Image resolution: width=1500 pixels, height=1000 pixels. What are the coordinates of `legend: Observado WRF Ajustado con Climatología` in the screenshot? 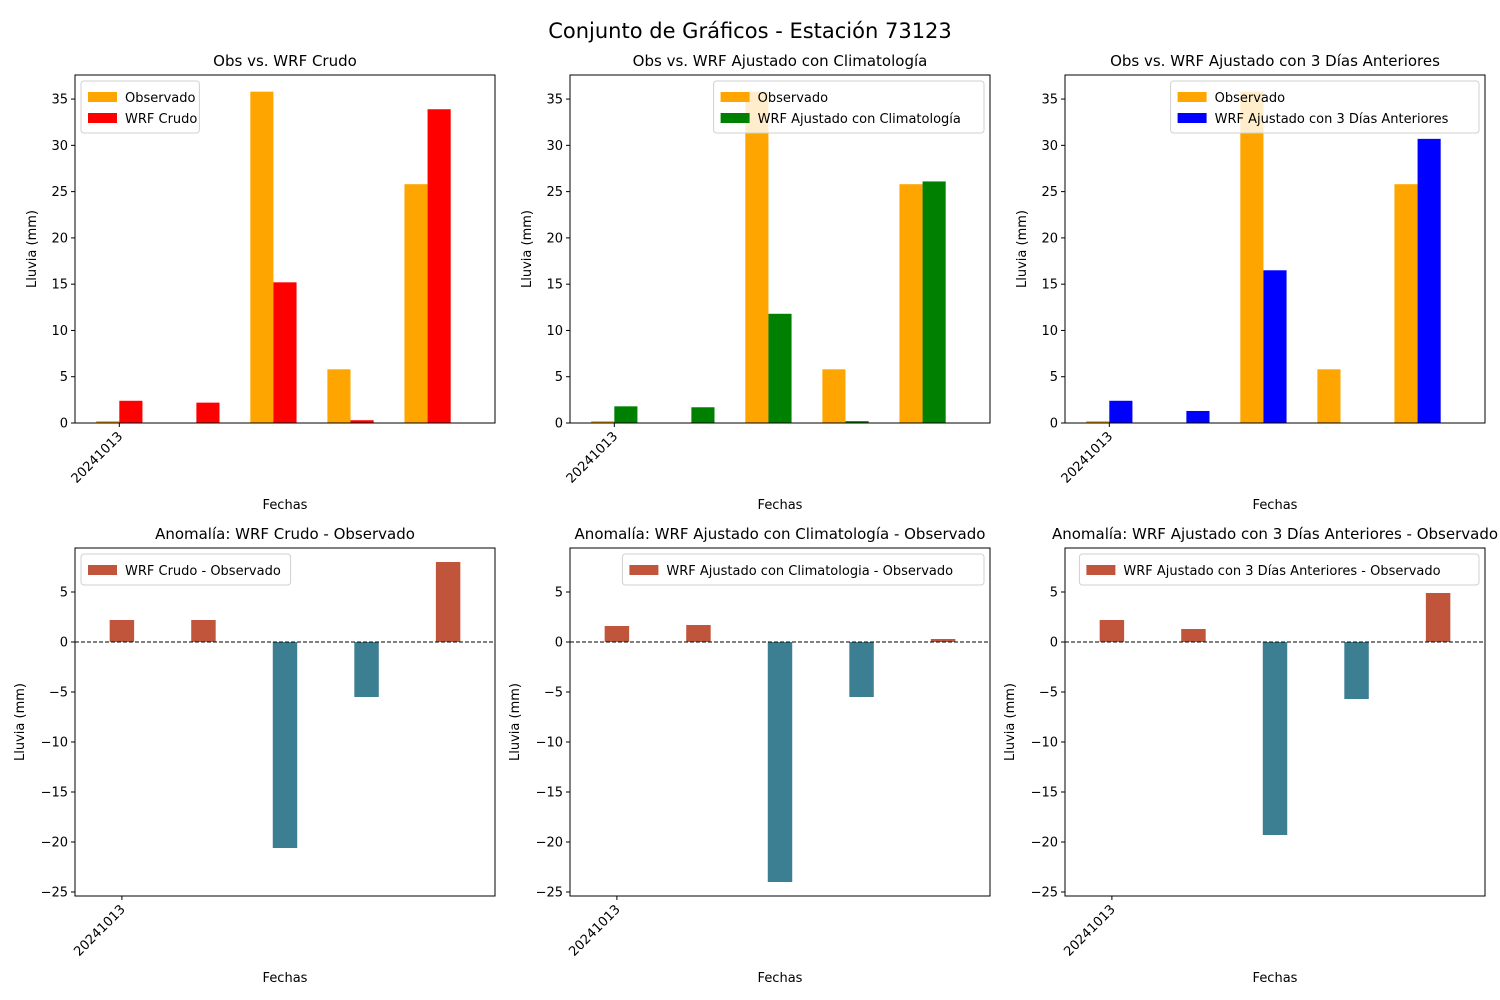 It's located at (849, 107).